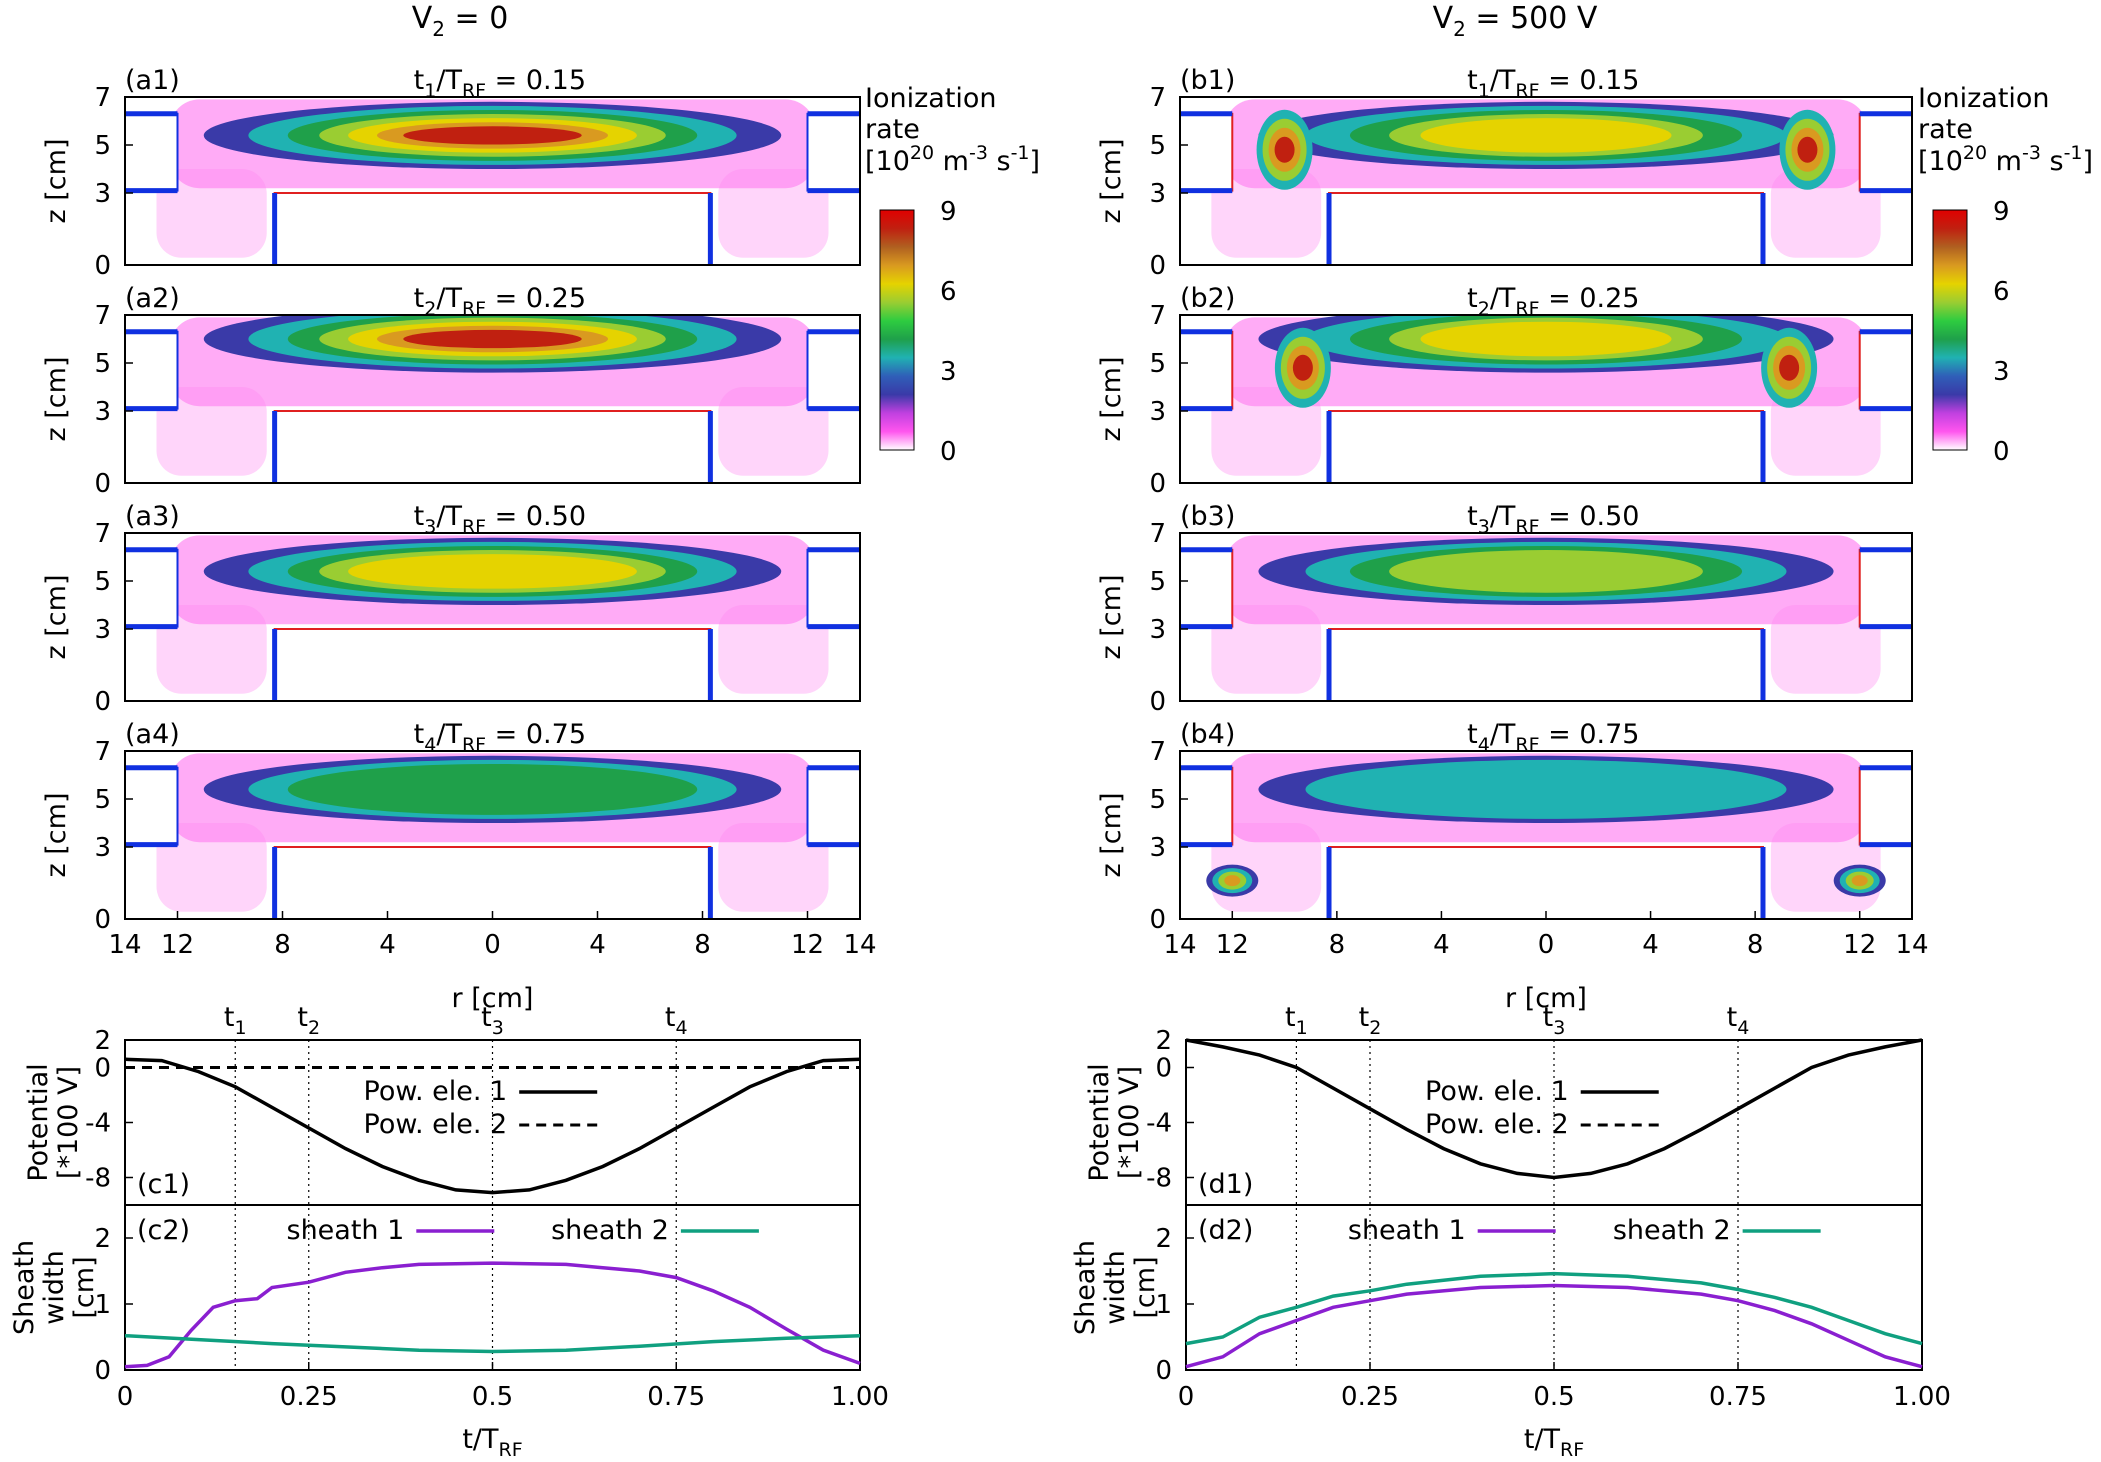 Image resolution: width=2101 pixels, height=1462 pixels. I want to click on x-tick-label: 0.5, so click(492, 1397).